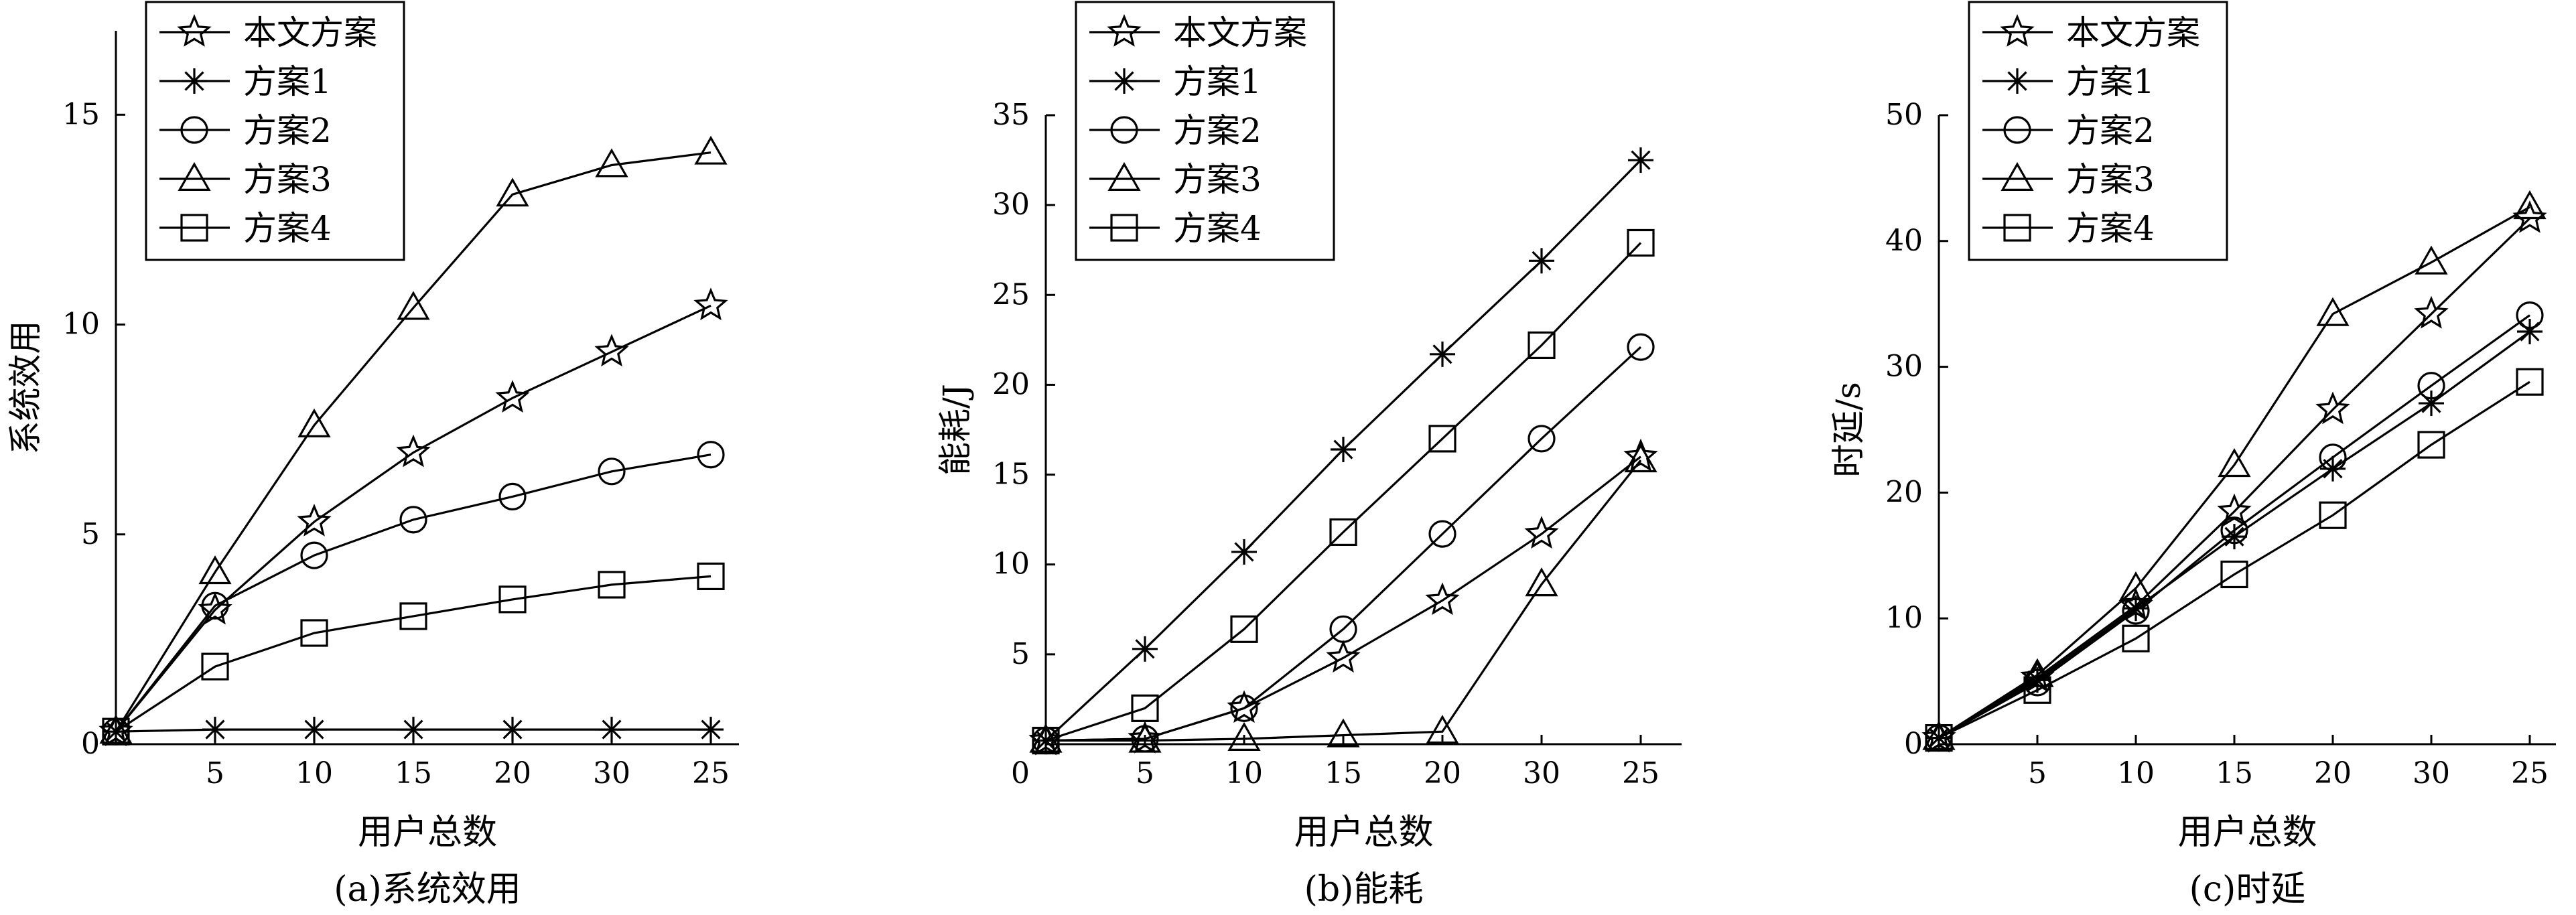 The width and height of the screenshot is (2576, 915). What do you see at coordinates (956, 430) in the screenshot?
I see `y-axis-label: 能耗/J` at bounding box center [956, 430].